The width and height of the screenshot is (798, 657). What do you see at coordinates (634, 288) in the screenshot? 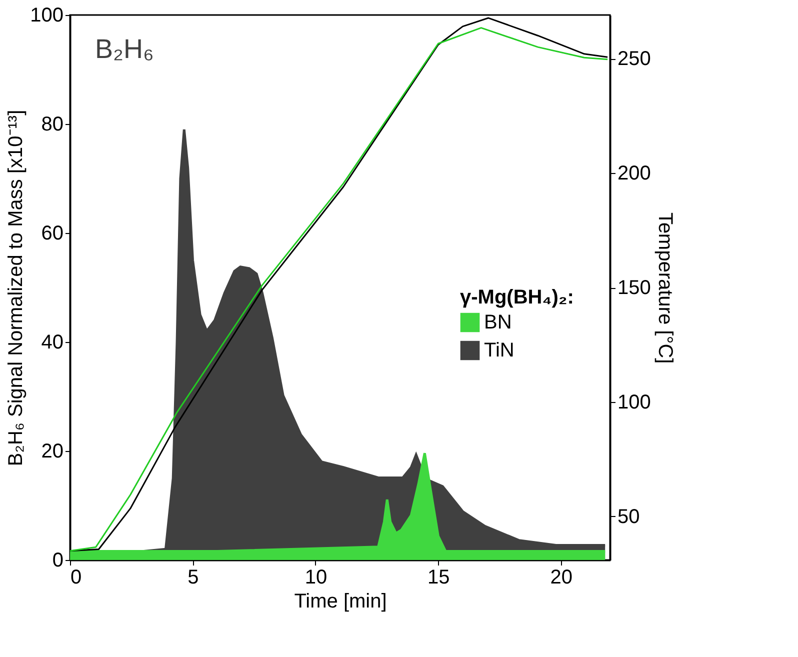
I see `y2-tick-label: 150` at bounding box center [634, 288].